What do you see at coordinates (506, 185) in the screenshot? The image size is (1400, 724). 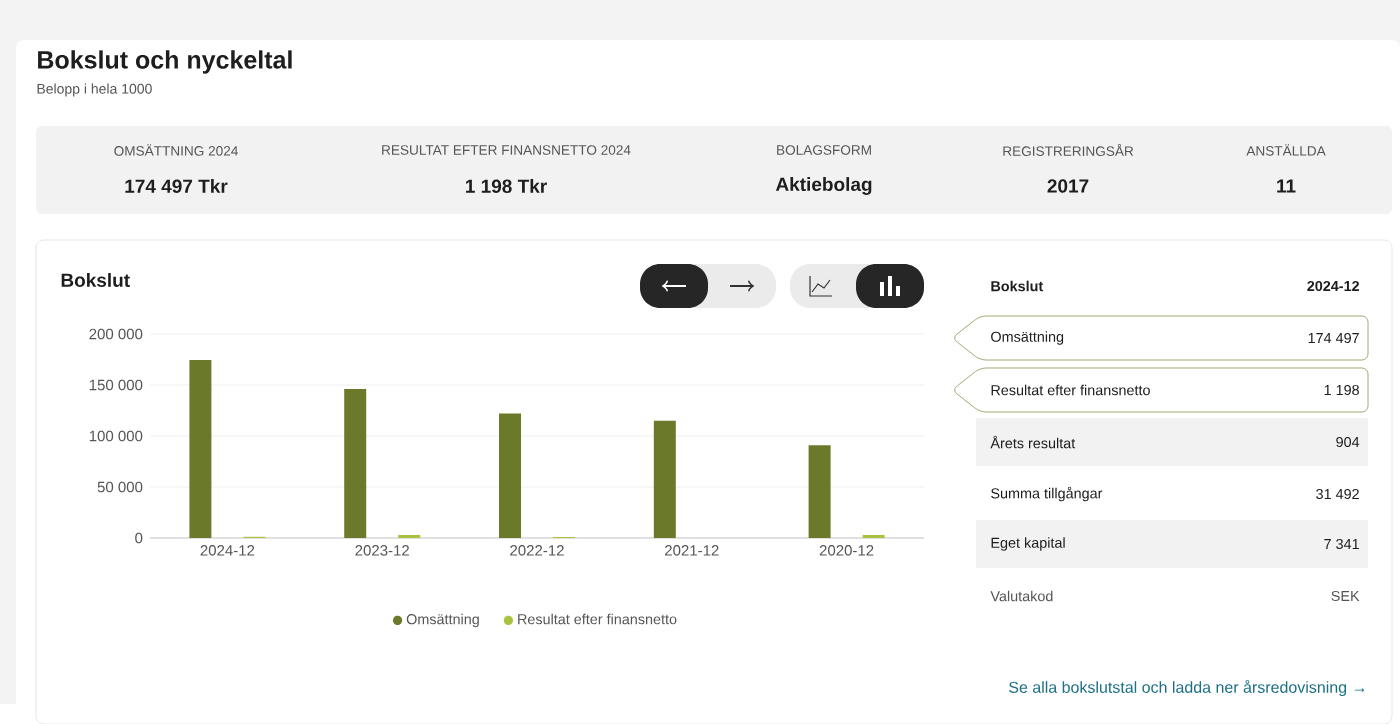 I see `text: 1 198 Tkr` at bounding box center [506, 185].